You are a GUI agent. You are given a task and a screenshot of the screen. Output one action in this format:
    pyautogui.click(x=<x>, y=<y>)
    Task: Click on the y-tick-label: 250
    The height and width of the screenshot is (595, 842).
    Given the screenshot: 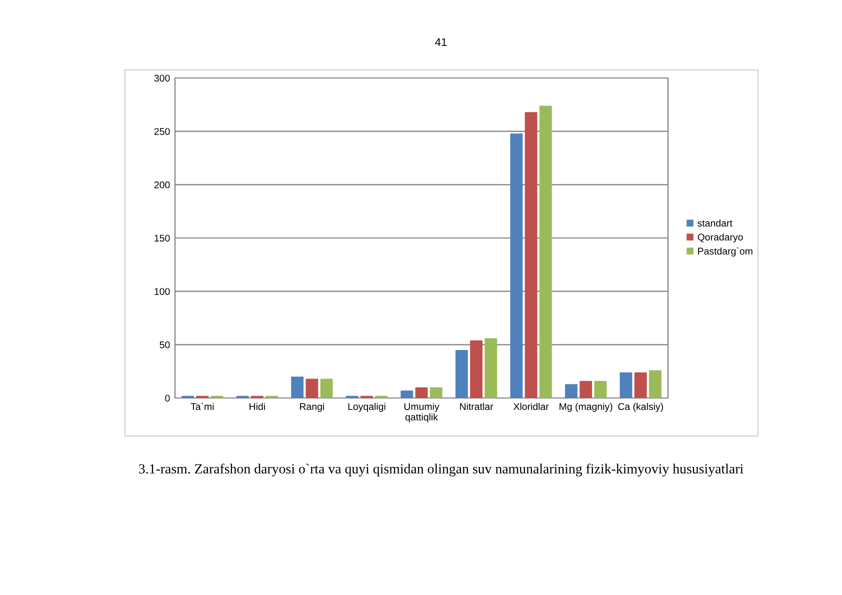 What is the action you would take?
    pyautogui.click(x=162, y=131)
    